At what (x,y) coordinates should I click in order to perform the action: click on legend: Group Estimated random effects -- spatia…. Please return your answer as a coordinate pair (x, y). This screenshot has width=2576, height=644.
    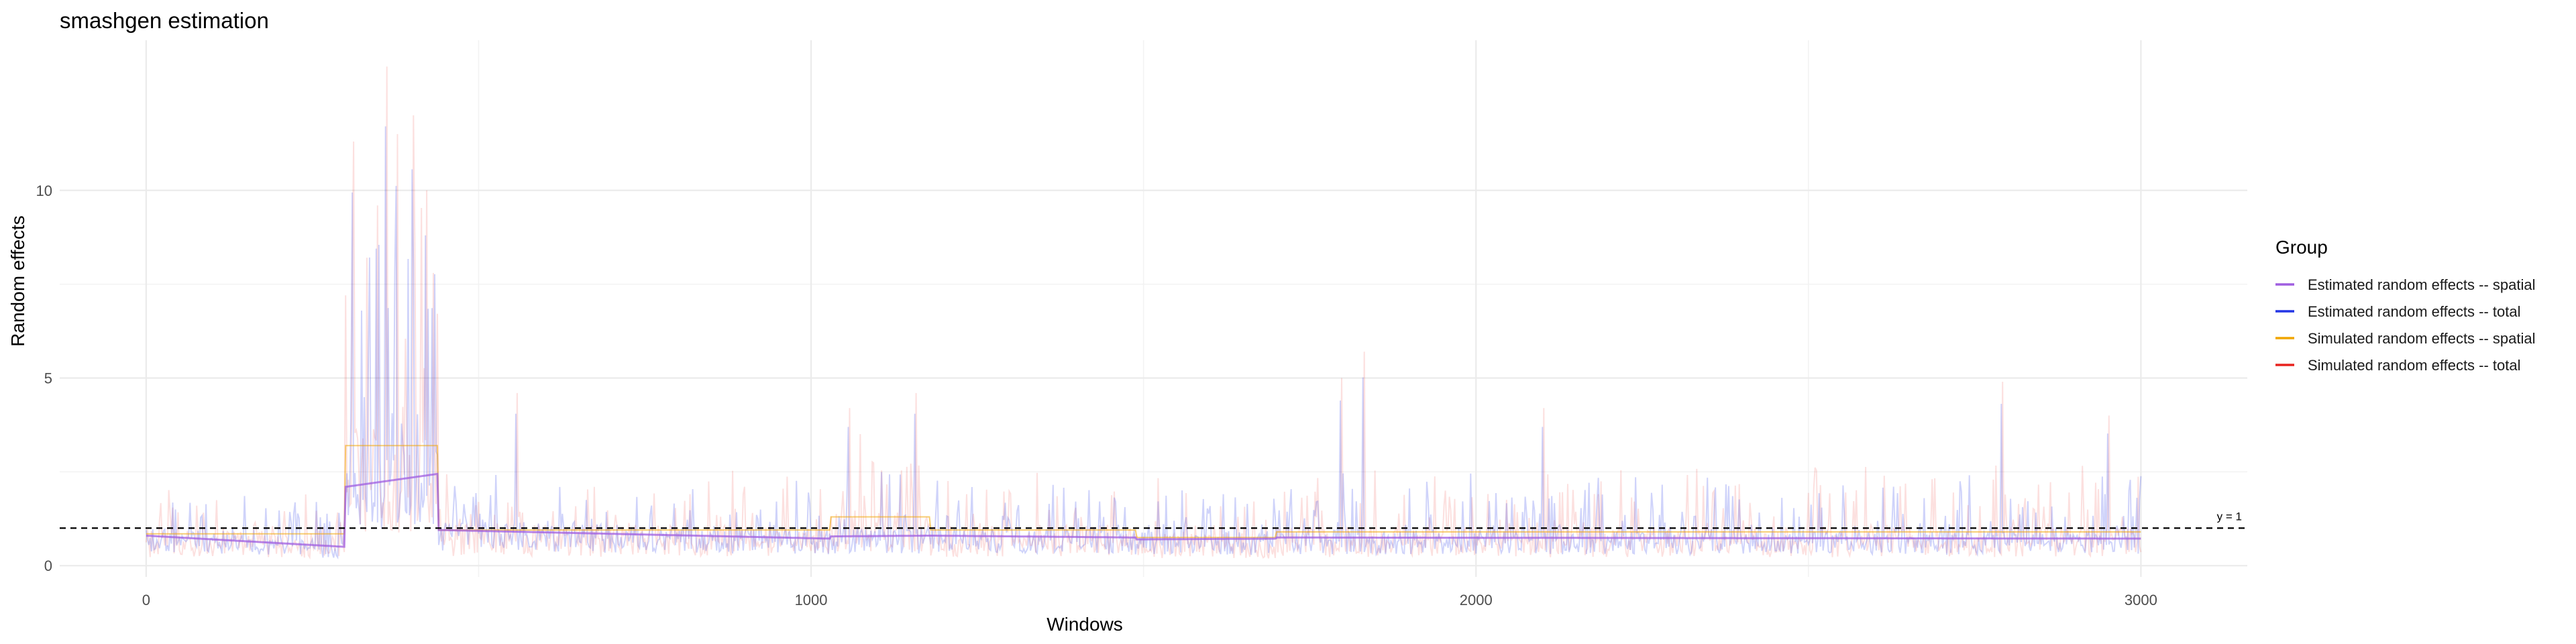
    Looking at the image, I should click on (2405, 305).